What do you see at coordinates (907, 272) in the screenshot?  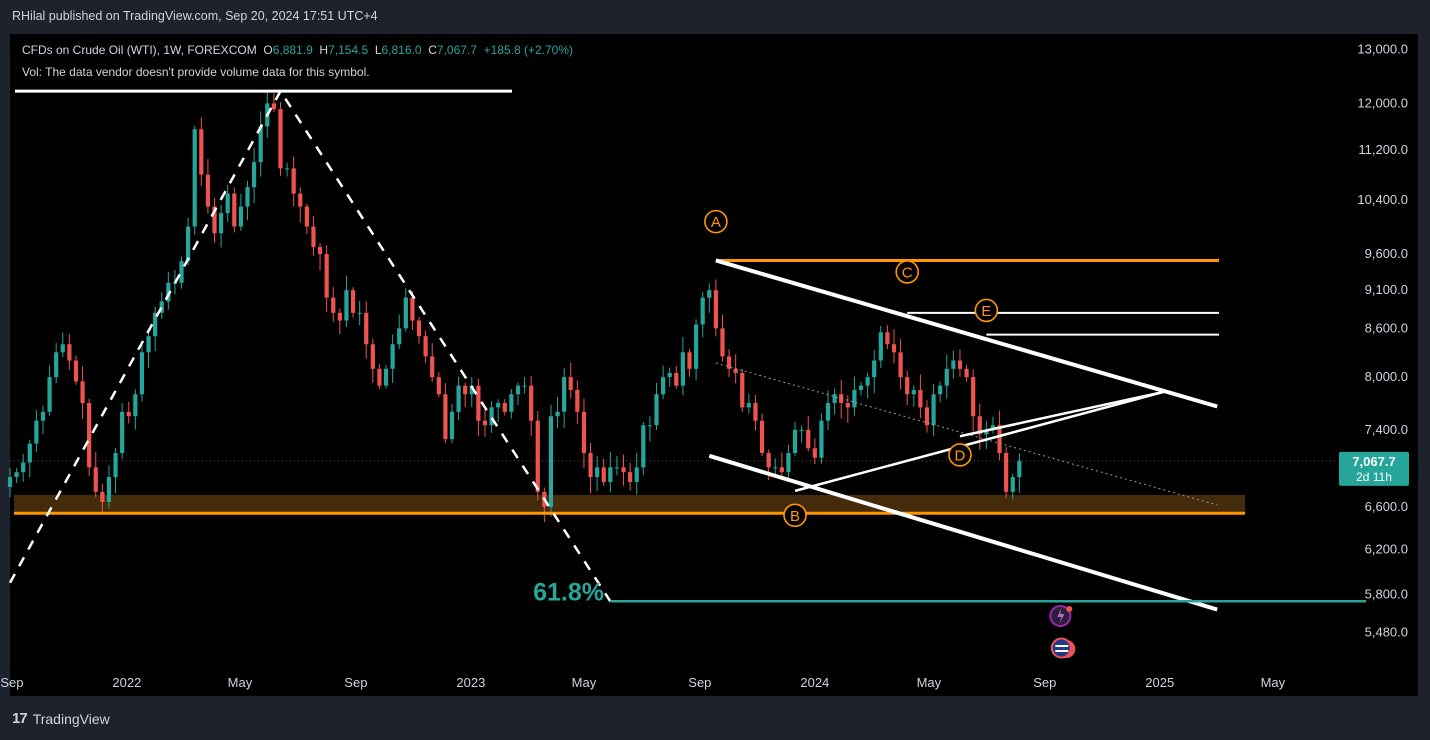 I see `wave-point-c-label: C` at bounding box center [907, 272].